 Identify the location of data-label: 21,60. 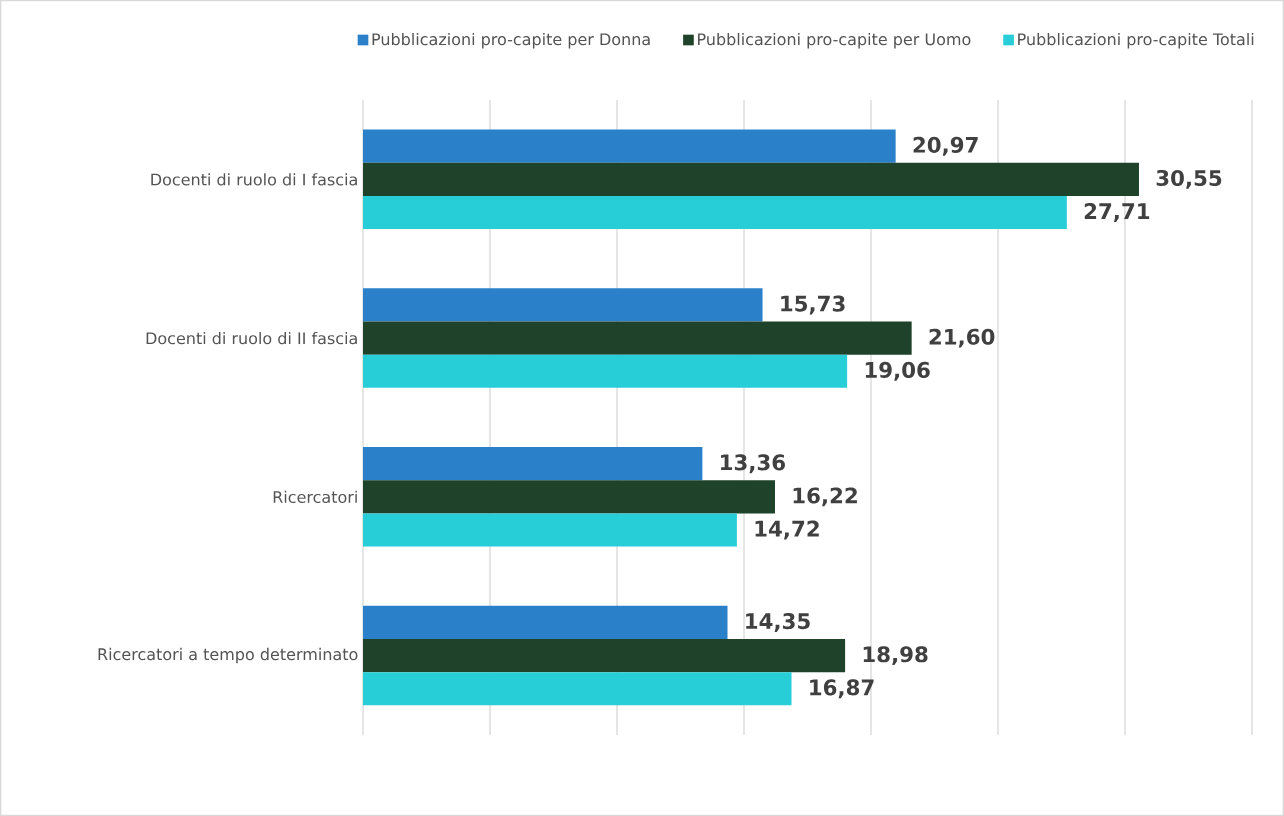
(962, 338).